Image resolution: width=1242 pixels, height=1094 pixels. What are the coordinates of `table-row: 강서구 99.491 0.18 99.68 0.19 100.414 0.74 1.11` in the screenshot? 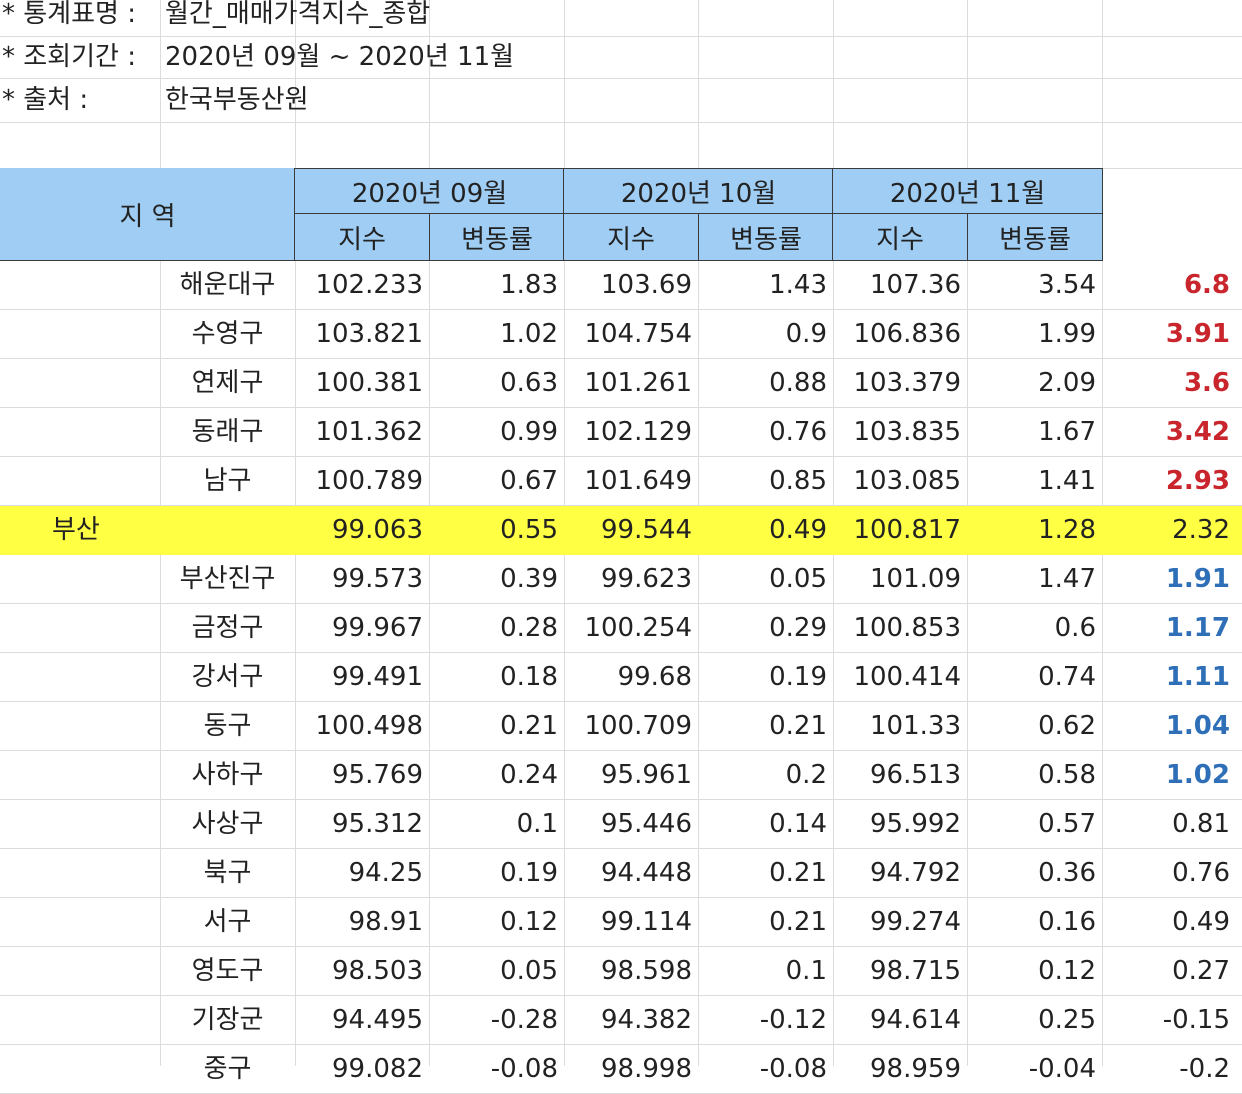 It's located at (621, 677).